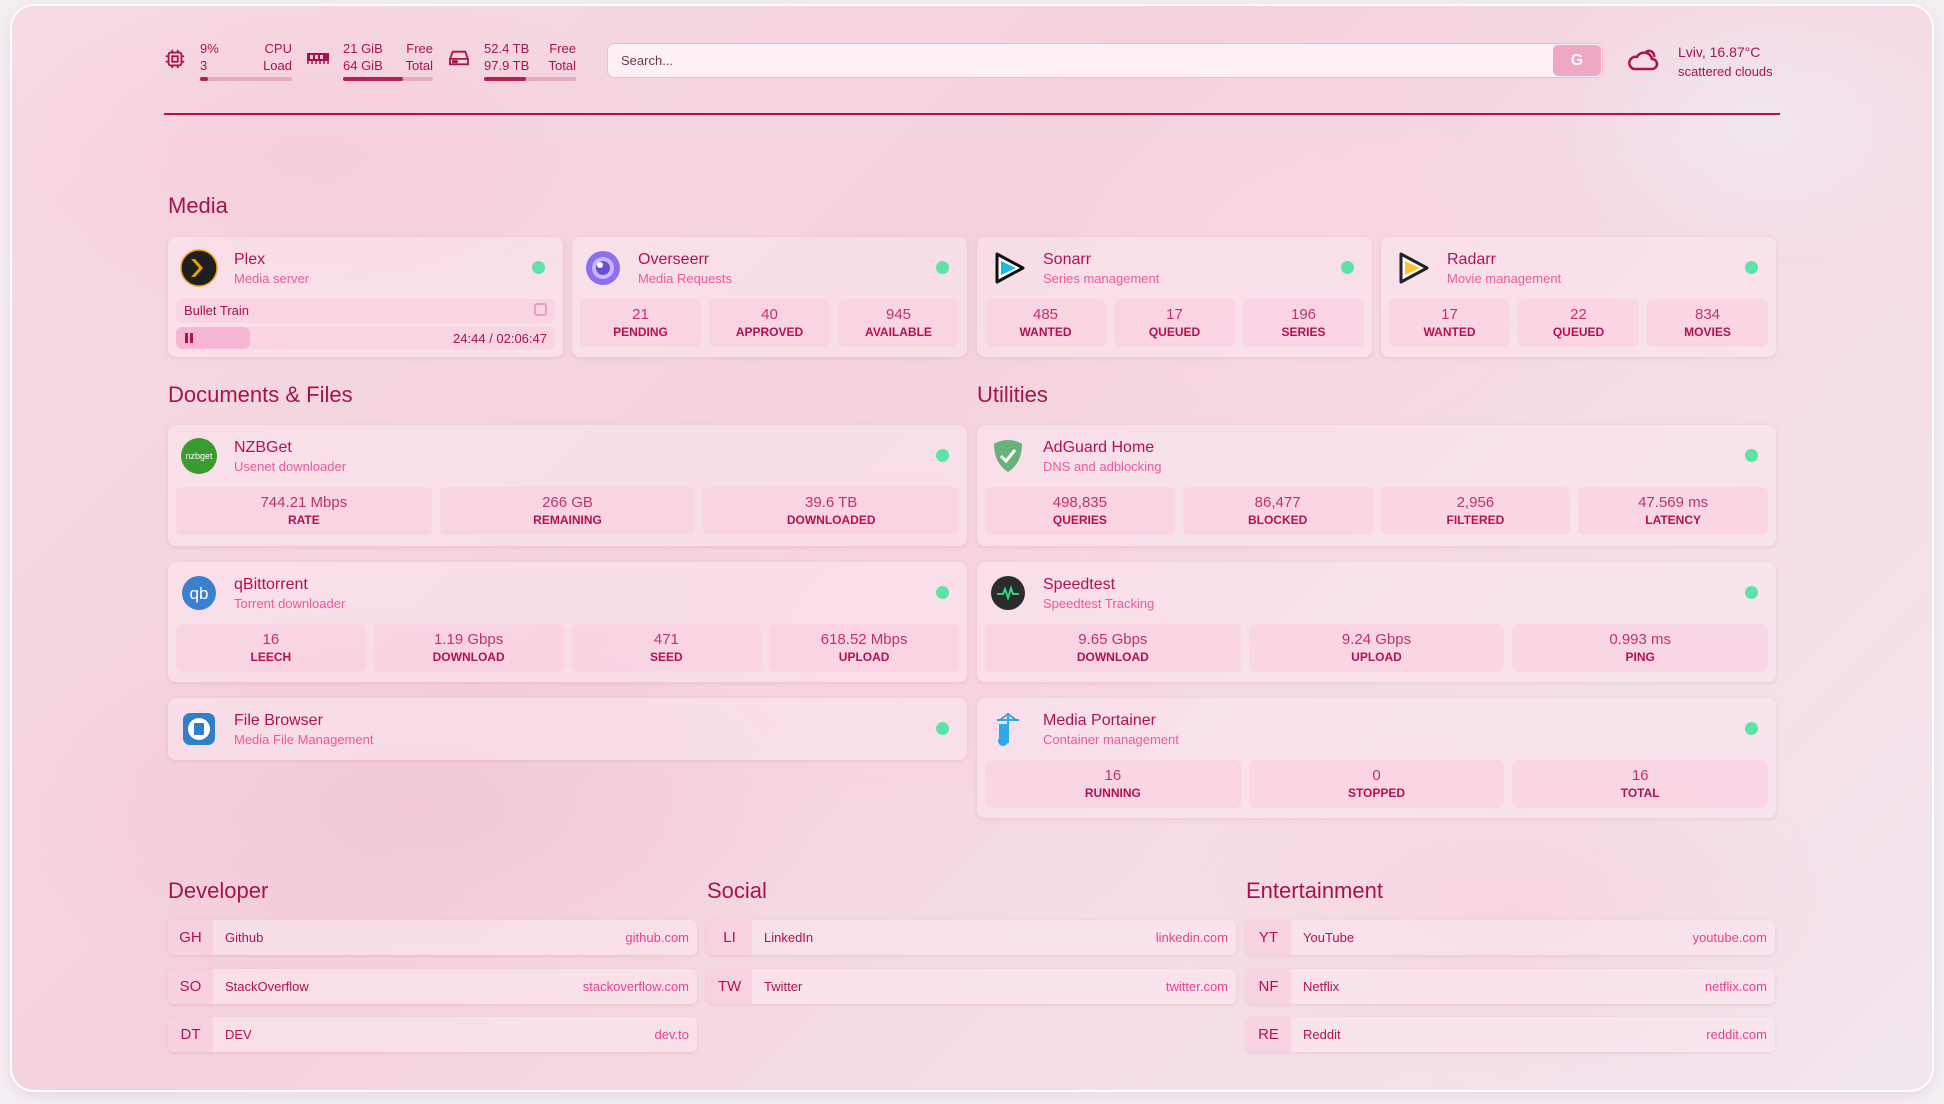 The width and height of the screenshot is (1944, 1104). What do you see at coordinates (1112, 793) in the screenshot?
I see `stat-label: RUNNING` at bounding box center [1112, 793].